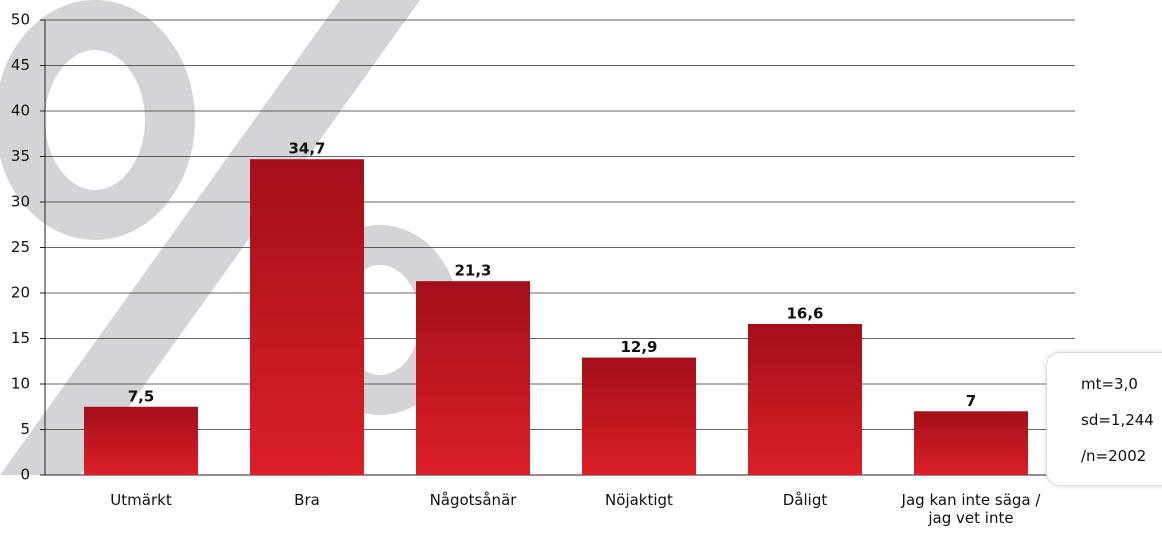  Describe the element at coordinates (25, 429) in the screenshot. I see `y-tick-label: 5` at that location.